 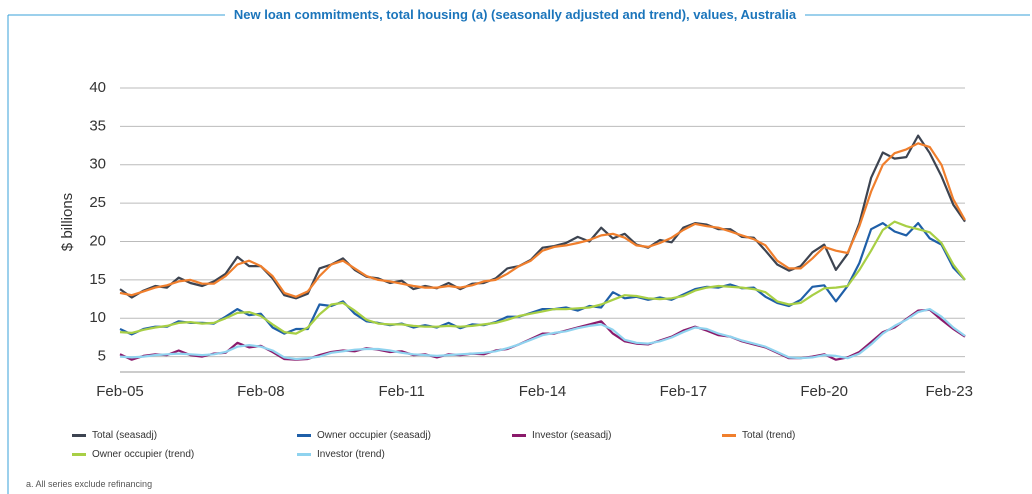 I want to click on legend-label: Owner occupier (trend), so click(x=143, y=454).